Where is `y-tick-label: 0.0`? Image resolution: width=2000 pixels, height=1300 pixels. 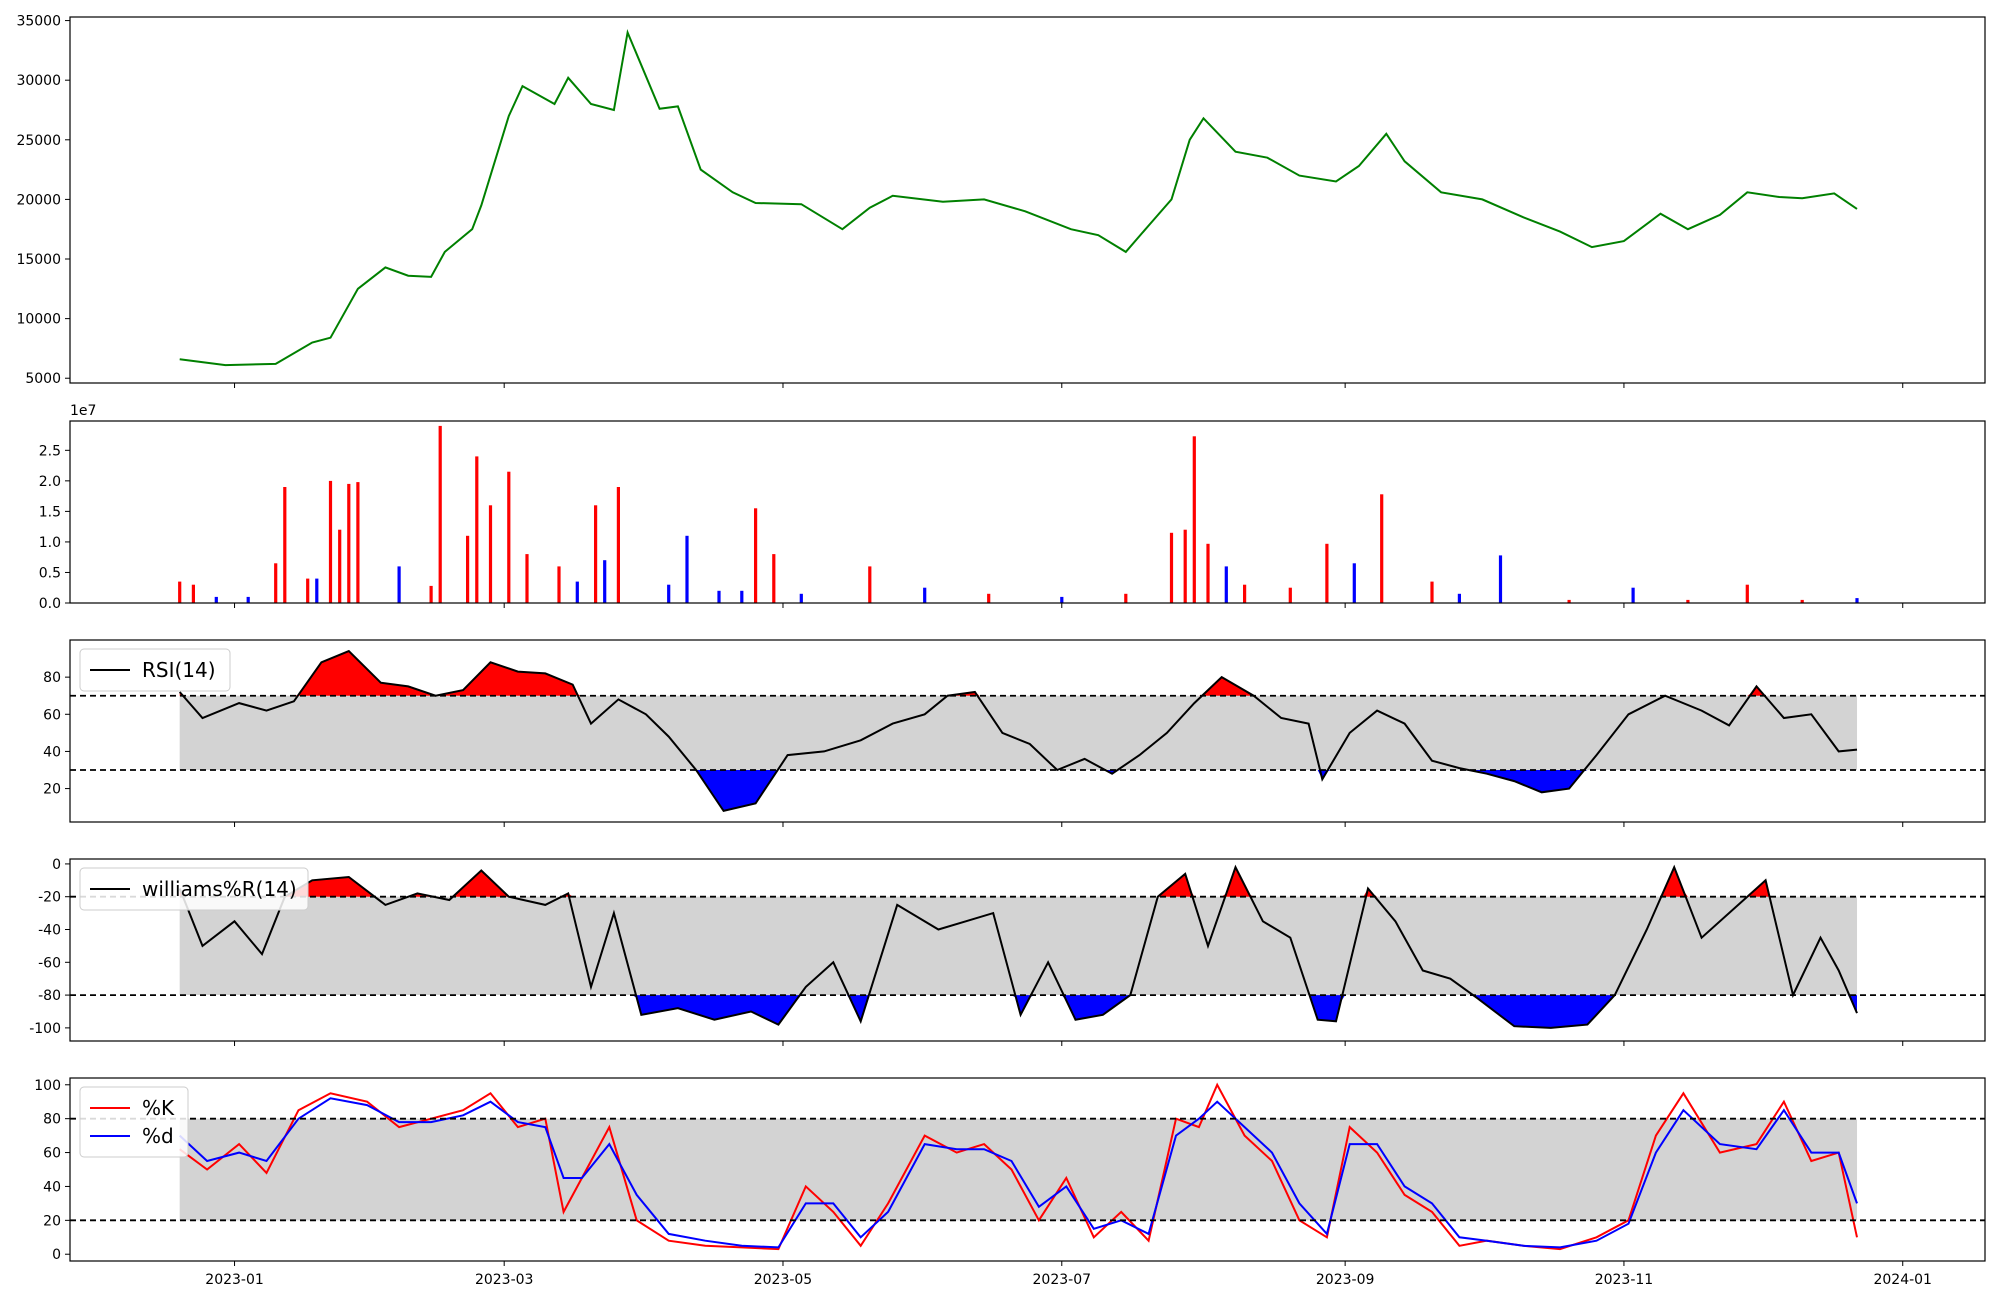 y-tick-label: 0.0 is located at coordinates (50, 604).